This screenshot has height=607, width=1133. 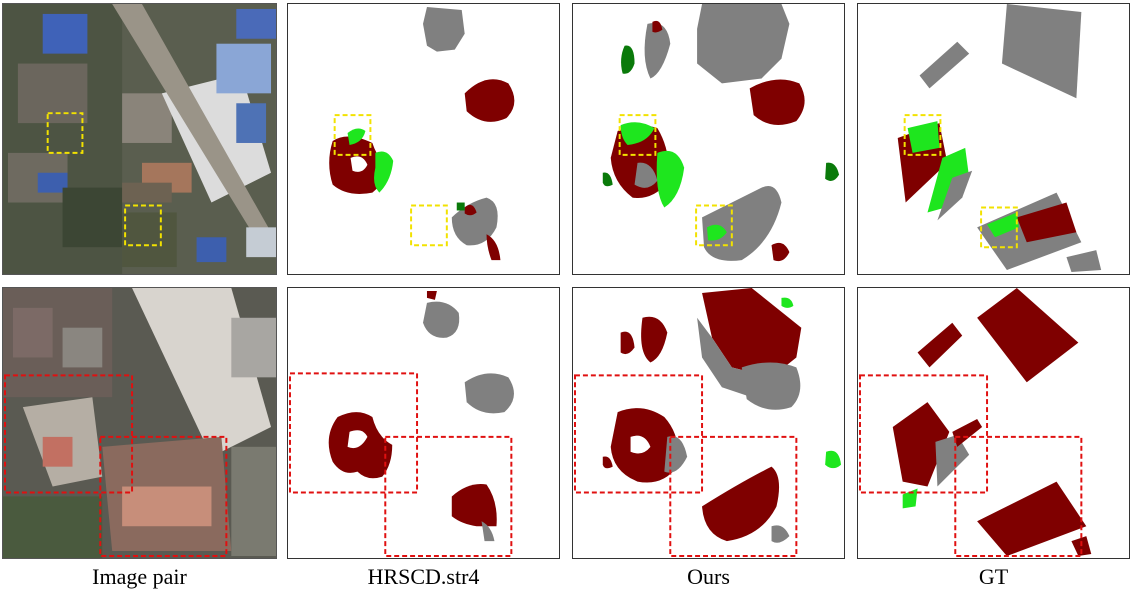 What do you see at coordinates (139, 139) in the screenshot?
I see `satellite-image-row1` at bounding box center [139, 139].